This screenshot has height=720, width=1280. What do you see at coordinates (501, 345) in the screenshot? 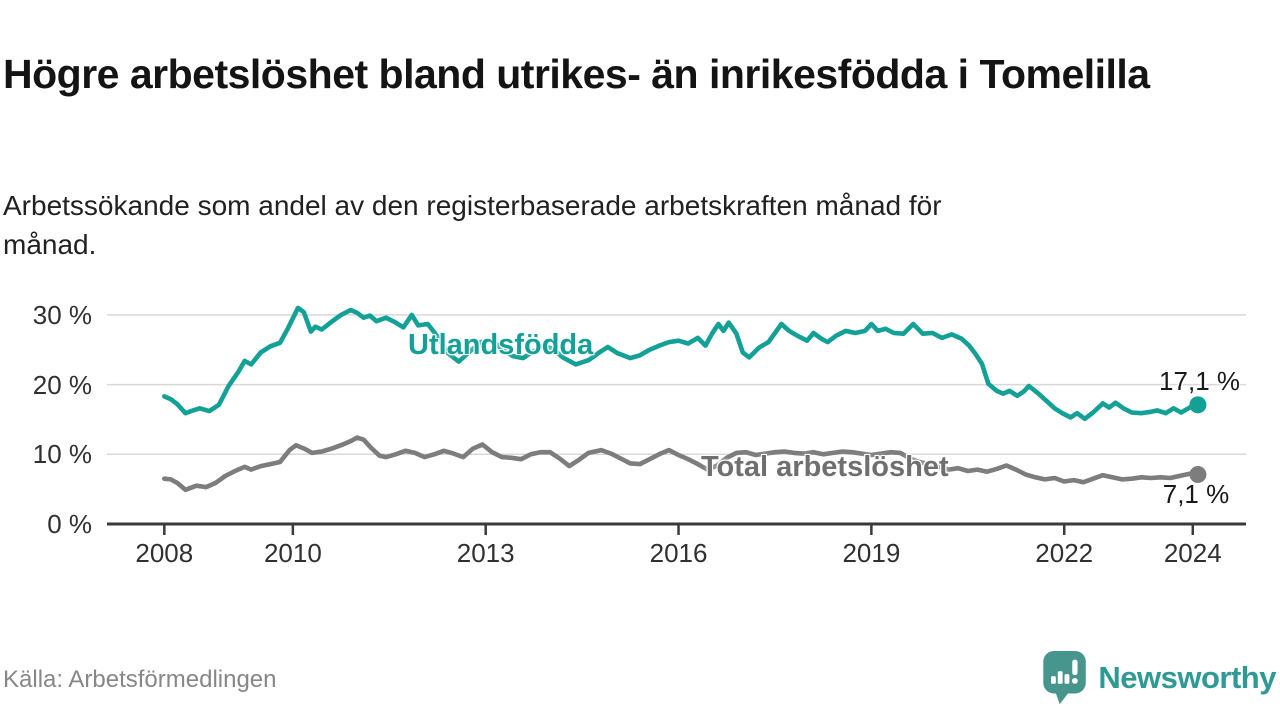
I see `series-label-utlandsfodda: Utlandsfödda` at bounding box center [501, 345].